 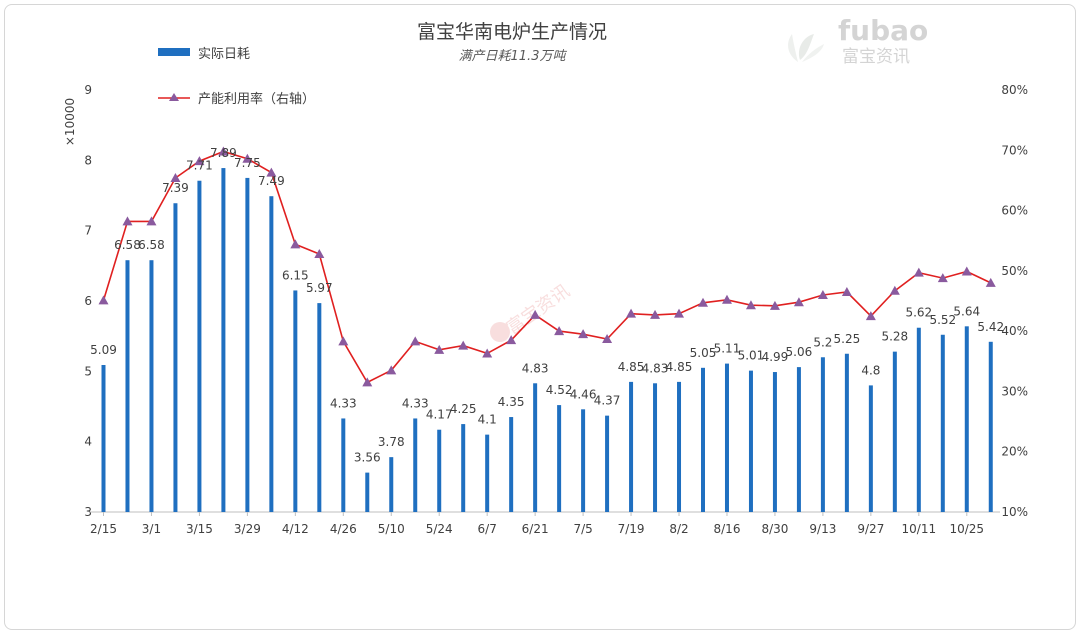 What do you see at coordinates (1014, 331) in the screenshot?
I see `right-tick-label: 40%` at bounding box center [1014, 331].